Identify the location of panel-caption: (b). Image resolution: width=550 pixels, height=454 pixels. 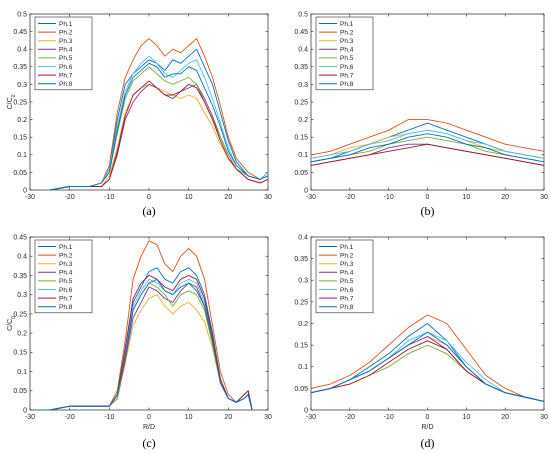
(428, 211).